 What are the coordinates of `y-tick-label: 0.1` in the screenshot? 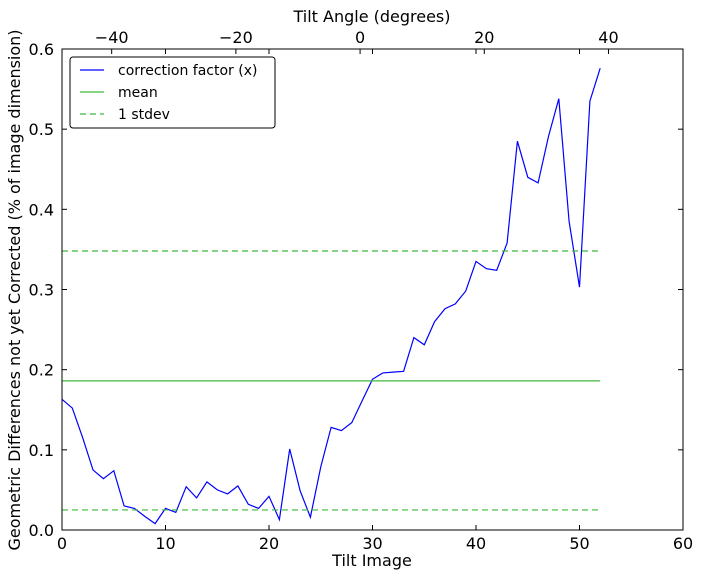 It's located at (41, 450).